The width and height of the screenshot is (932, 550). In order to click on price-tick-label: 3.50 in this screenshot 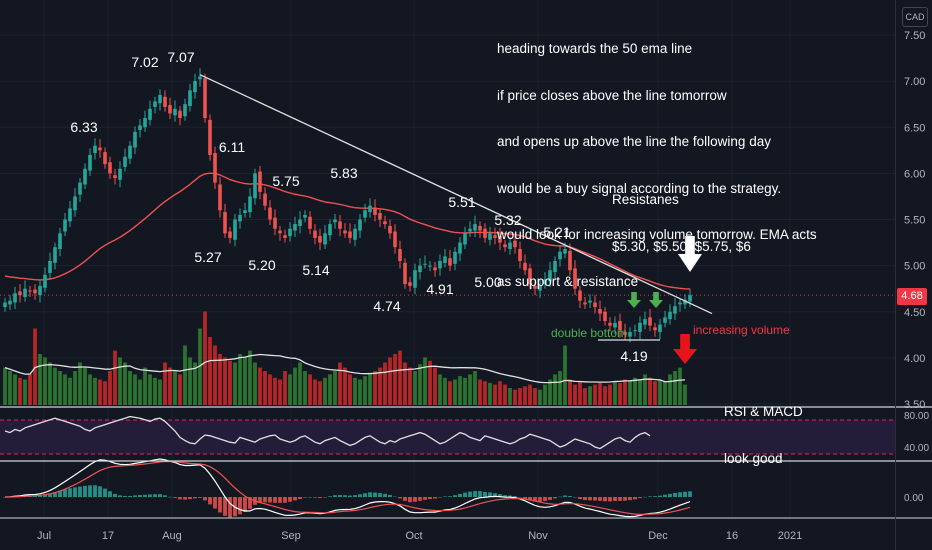, I will do `click(914, 405)`.